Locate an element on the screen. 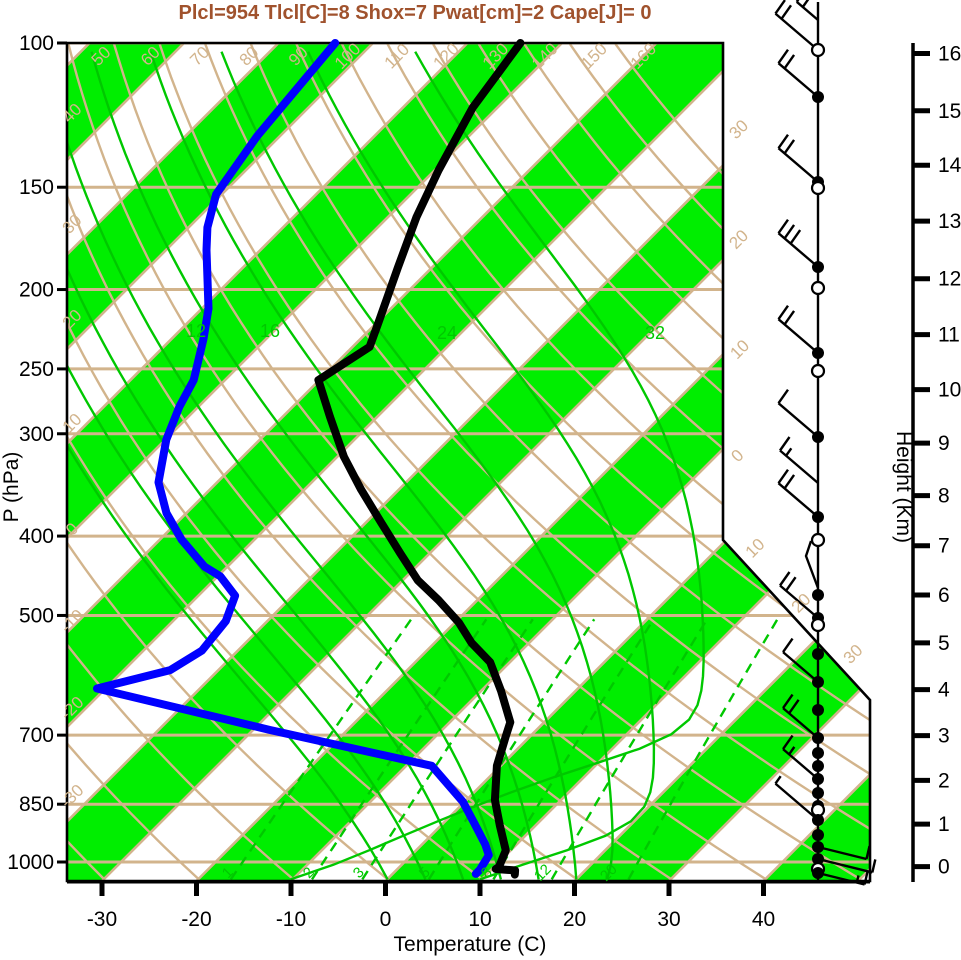  temp-tick-label: 40 is located at coordinates (763, 919).